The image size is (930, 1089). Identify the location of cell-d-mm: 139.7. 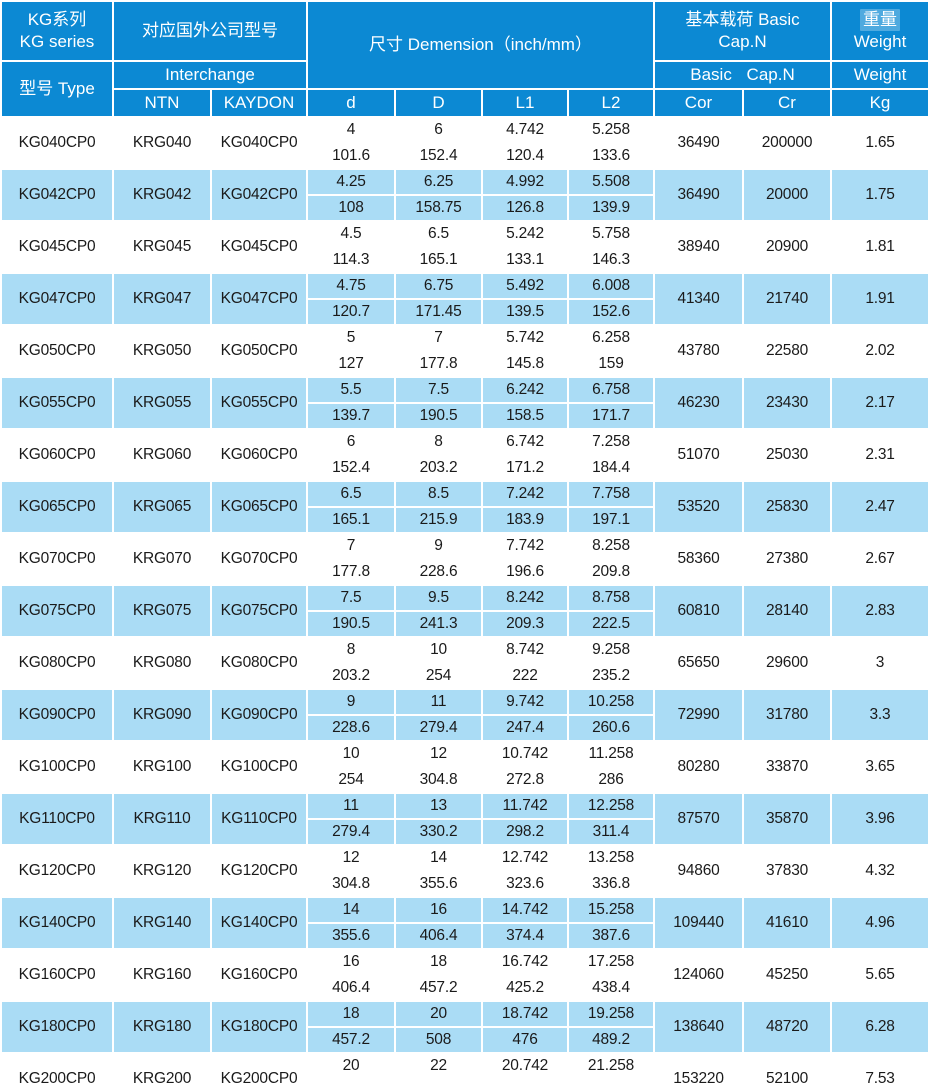
(351, 416).